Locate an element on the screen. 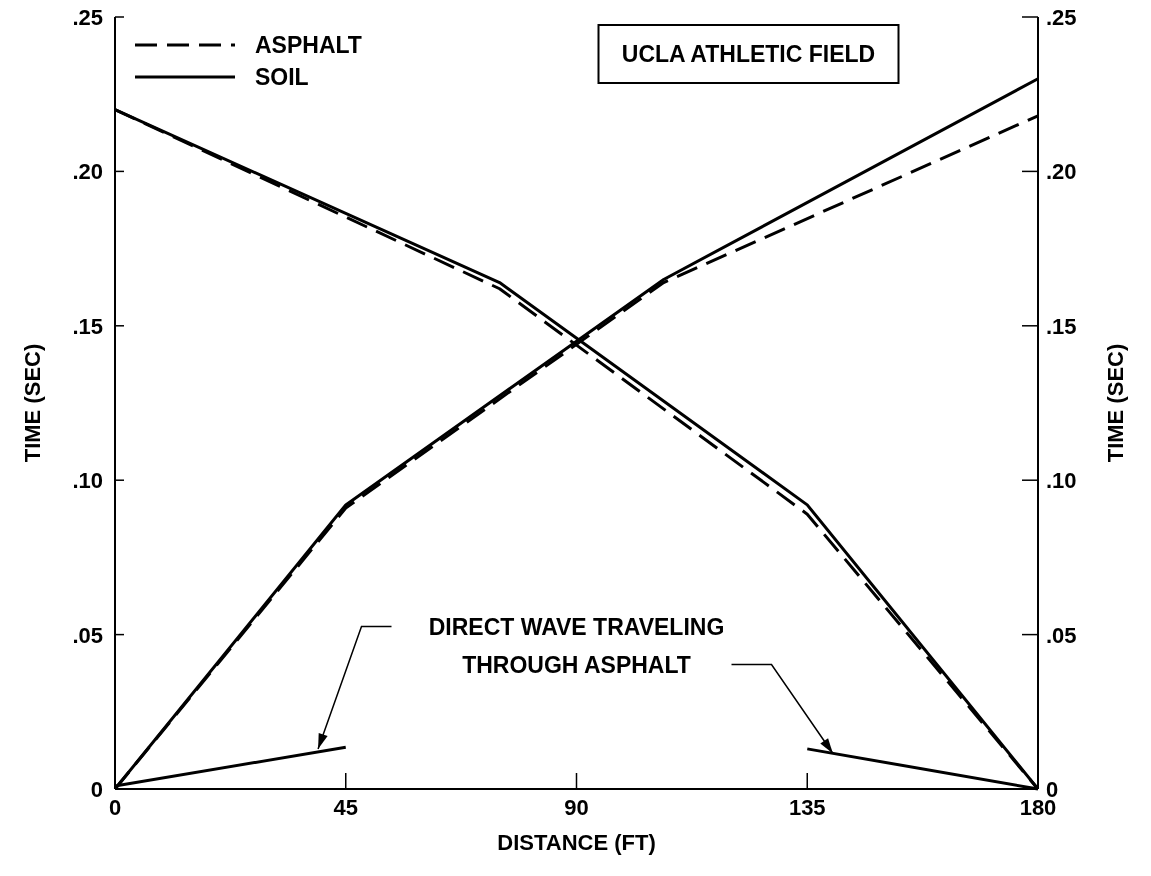  y-tick-label: .20 is located at coordinates (87, 172).